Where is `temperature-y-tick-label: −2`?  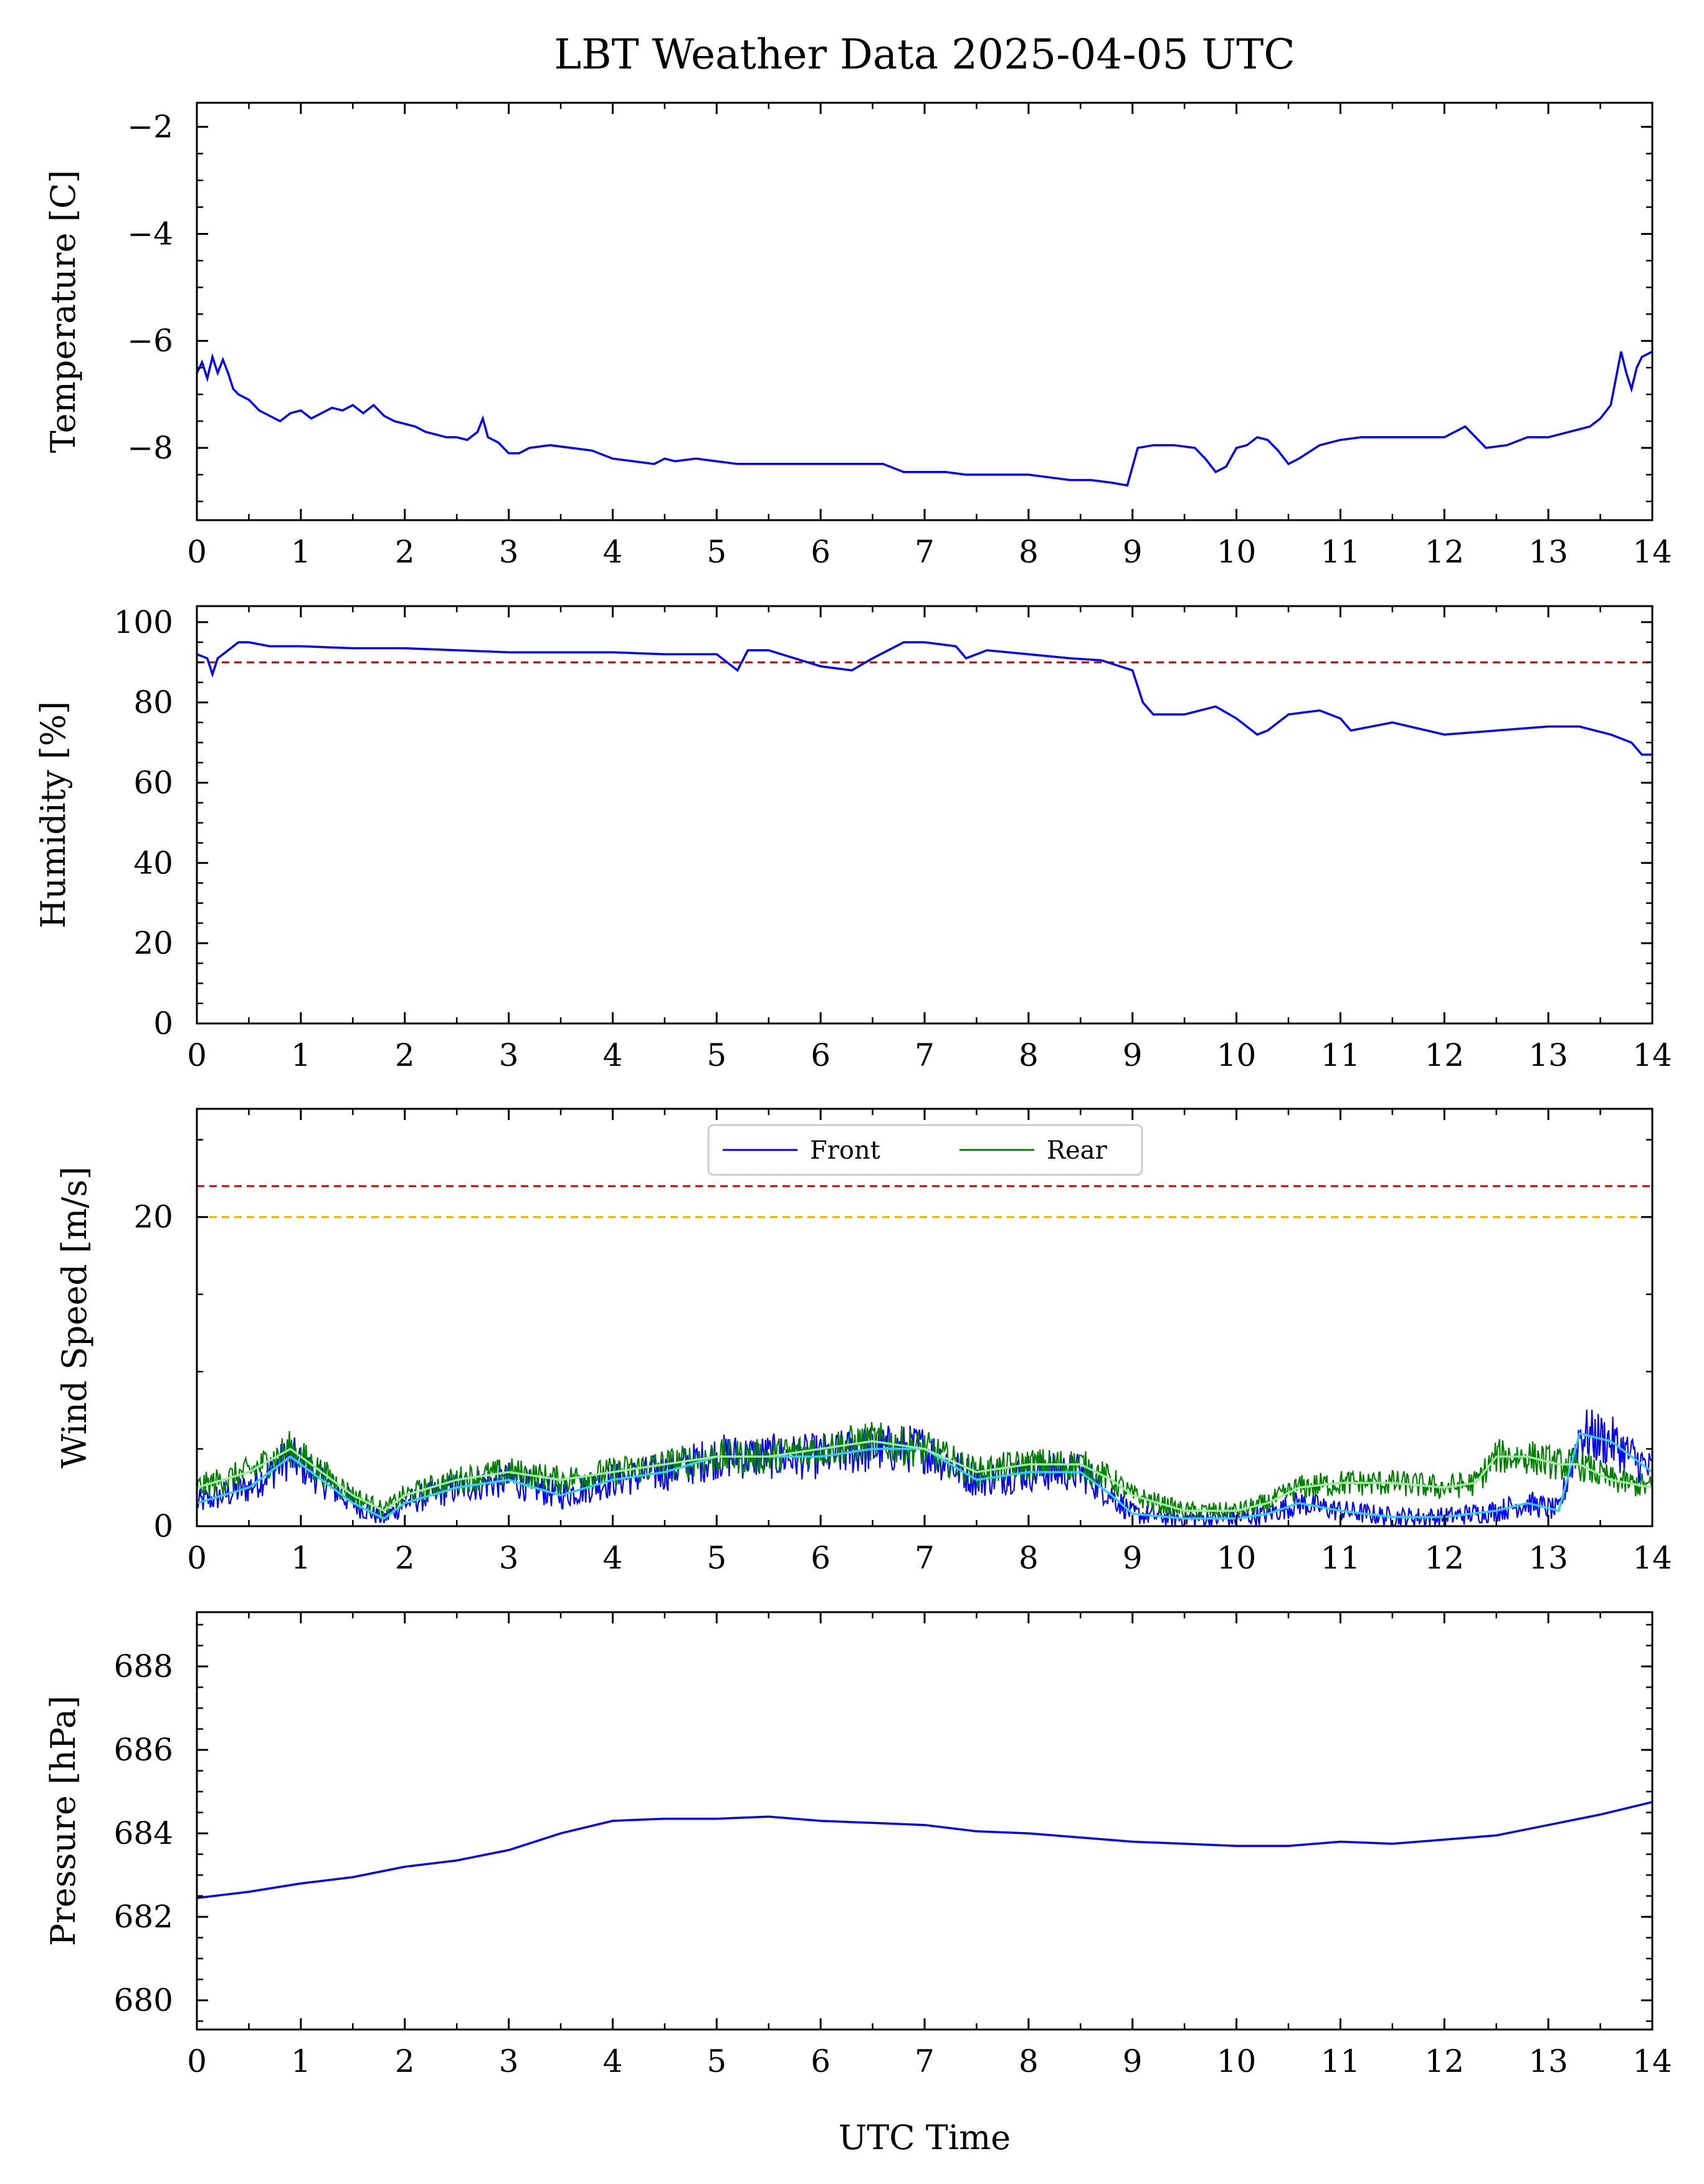
temperature-y-tick-label: −2 is located at coordinates (150, 127).